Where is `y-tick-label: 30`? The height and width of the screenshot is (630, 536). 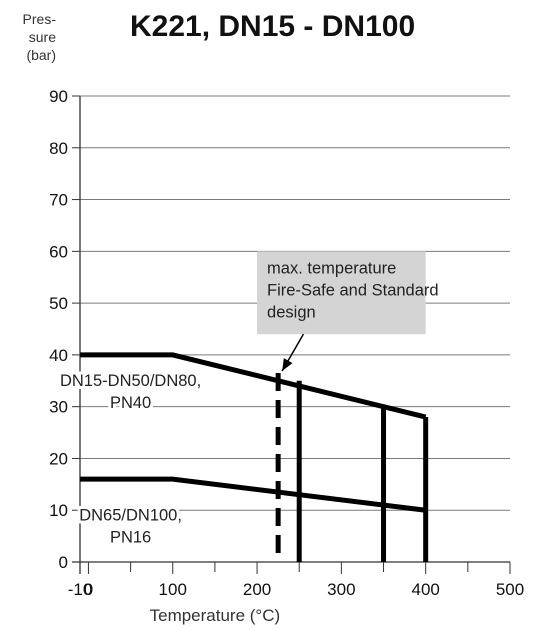 y-tick-label: 30 is located at coordinates (58, 407).